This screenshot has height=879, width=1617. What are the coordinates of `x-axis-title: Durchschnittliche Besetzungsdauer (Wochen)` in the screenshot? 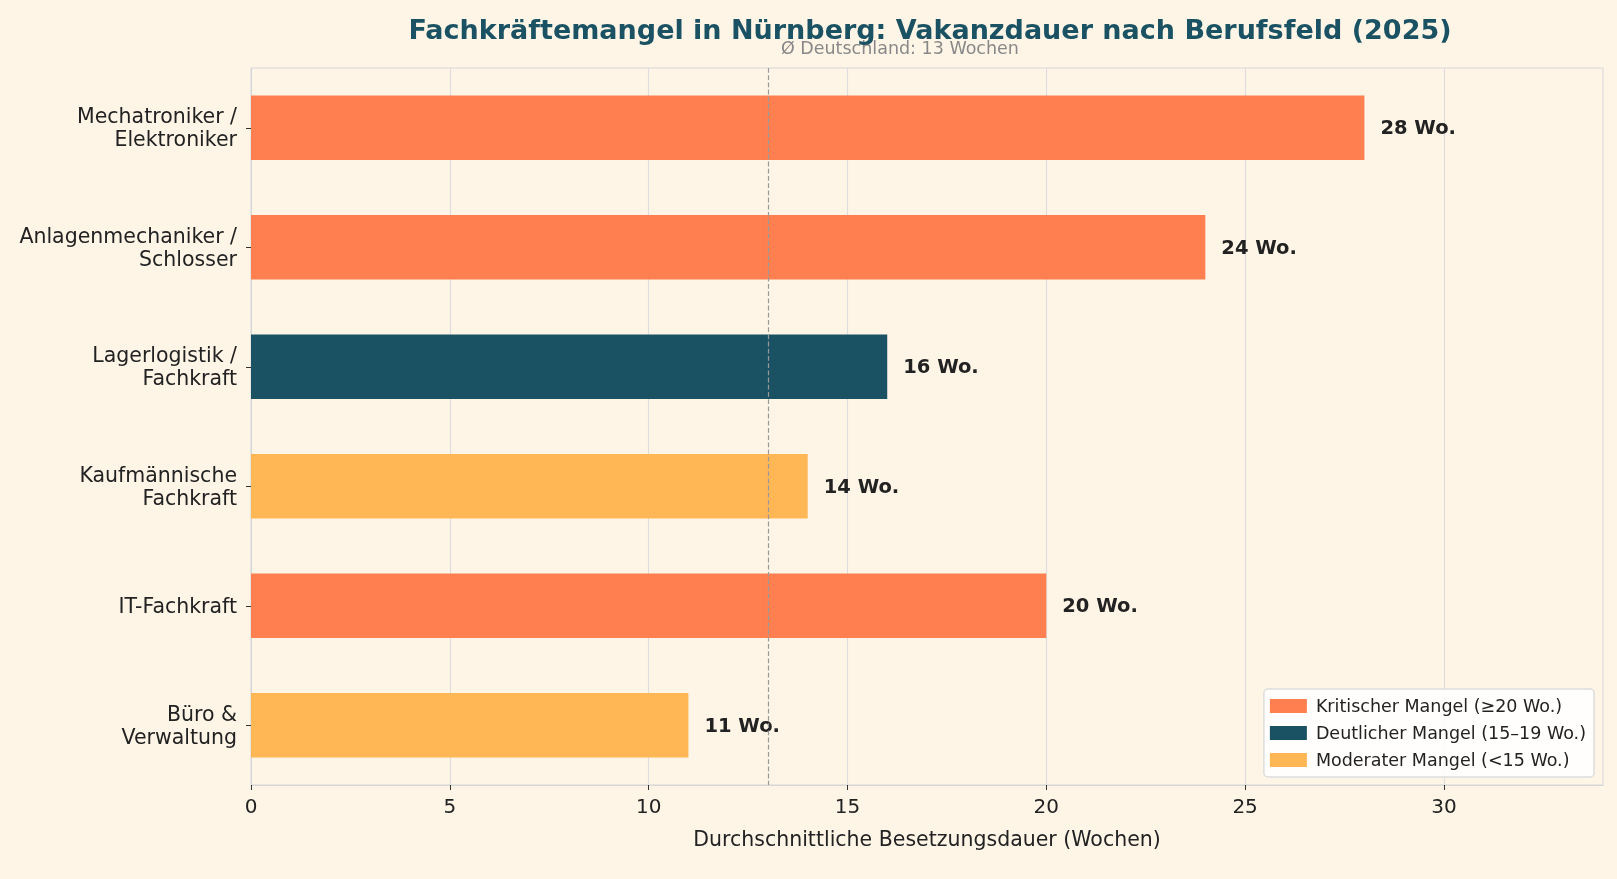 It's located at (927, 838).